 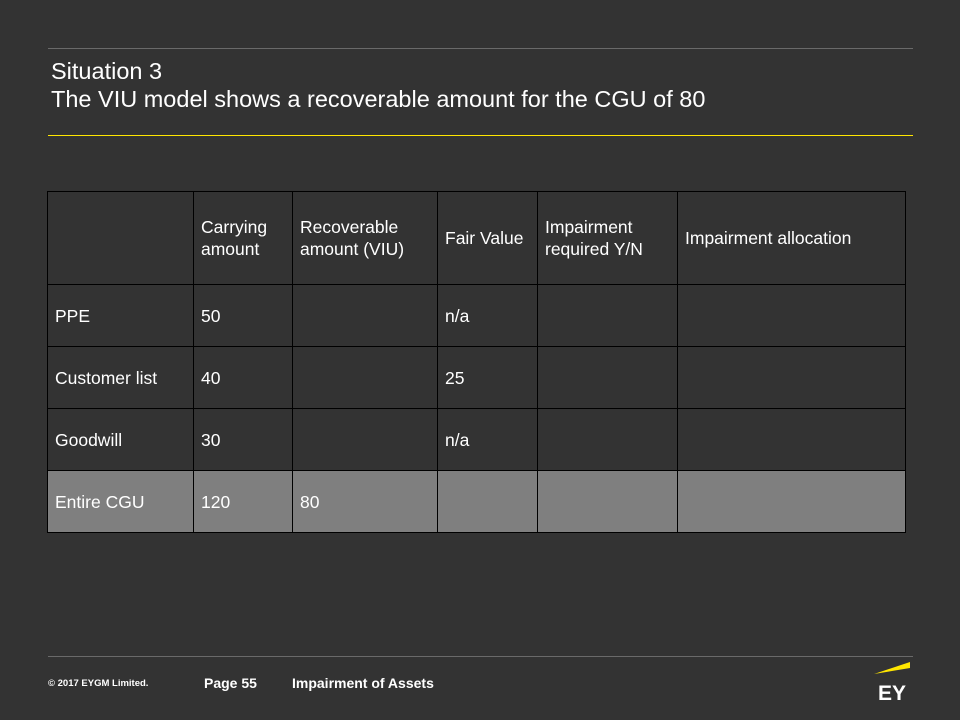 I want to click on row-label: PPE, so click(x=120, y=315).